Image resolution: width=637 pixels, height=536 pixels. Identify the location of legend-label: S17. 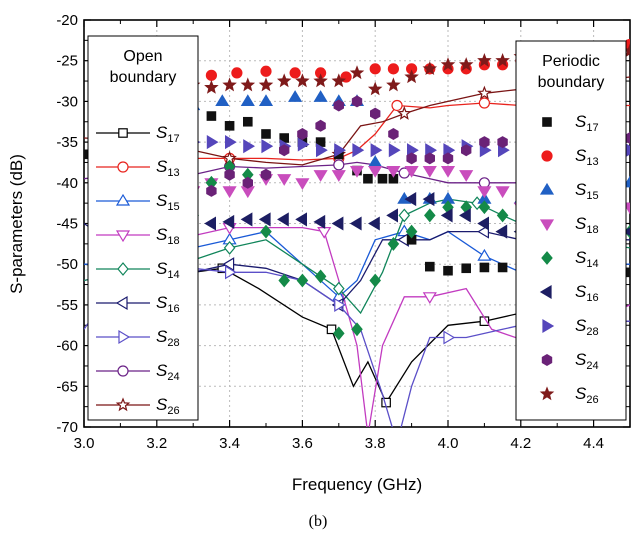
(168, 134).